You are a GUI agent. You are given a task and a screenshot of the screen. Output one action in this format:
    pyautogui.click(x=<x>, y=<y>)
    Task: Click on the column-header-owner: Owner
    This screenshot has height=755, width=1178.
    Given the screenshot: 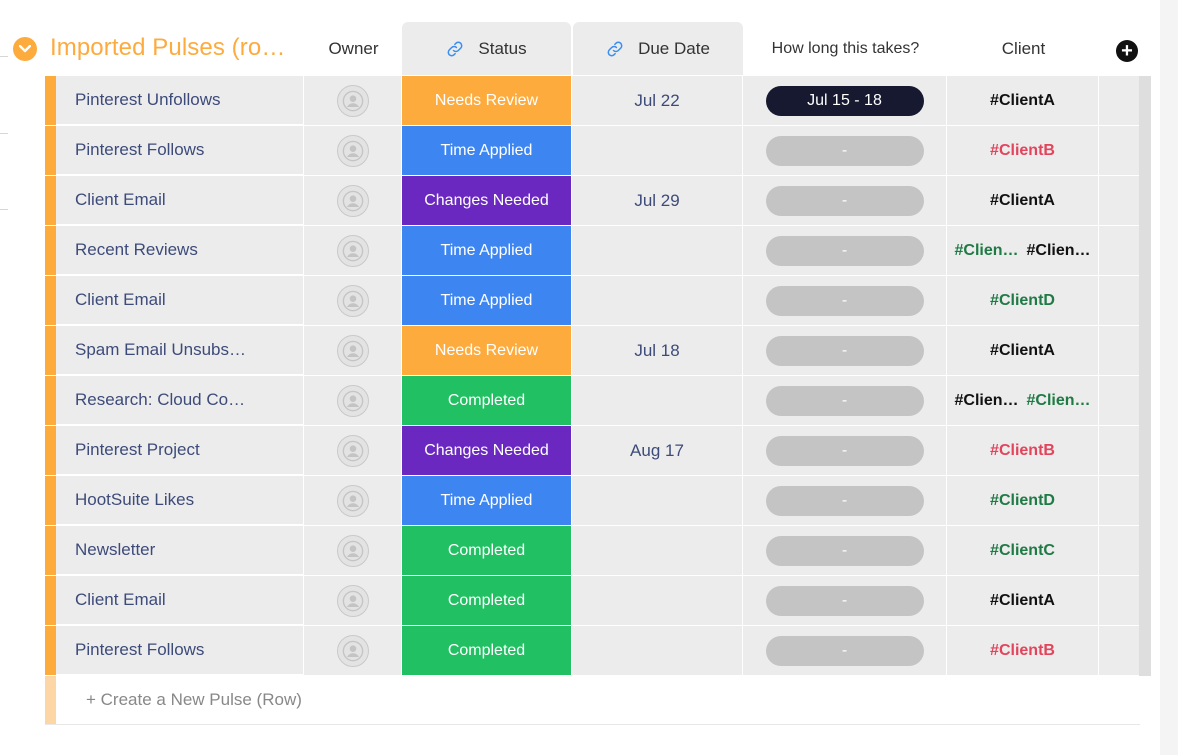 What is the action you would take?
    pyautogui.click(x=353, y=48)
    